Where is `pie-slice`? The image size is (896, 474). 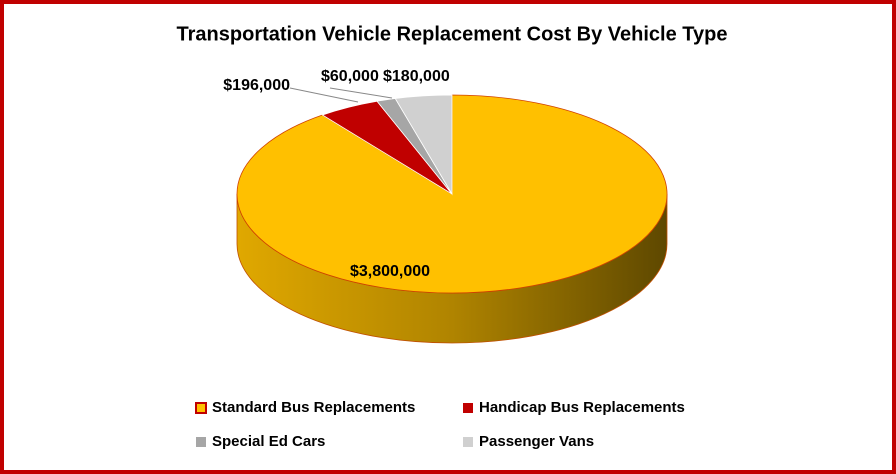 pie-slice is located at coordinates (423, 145).